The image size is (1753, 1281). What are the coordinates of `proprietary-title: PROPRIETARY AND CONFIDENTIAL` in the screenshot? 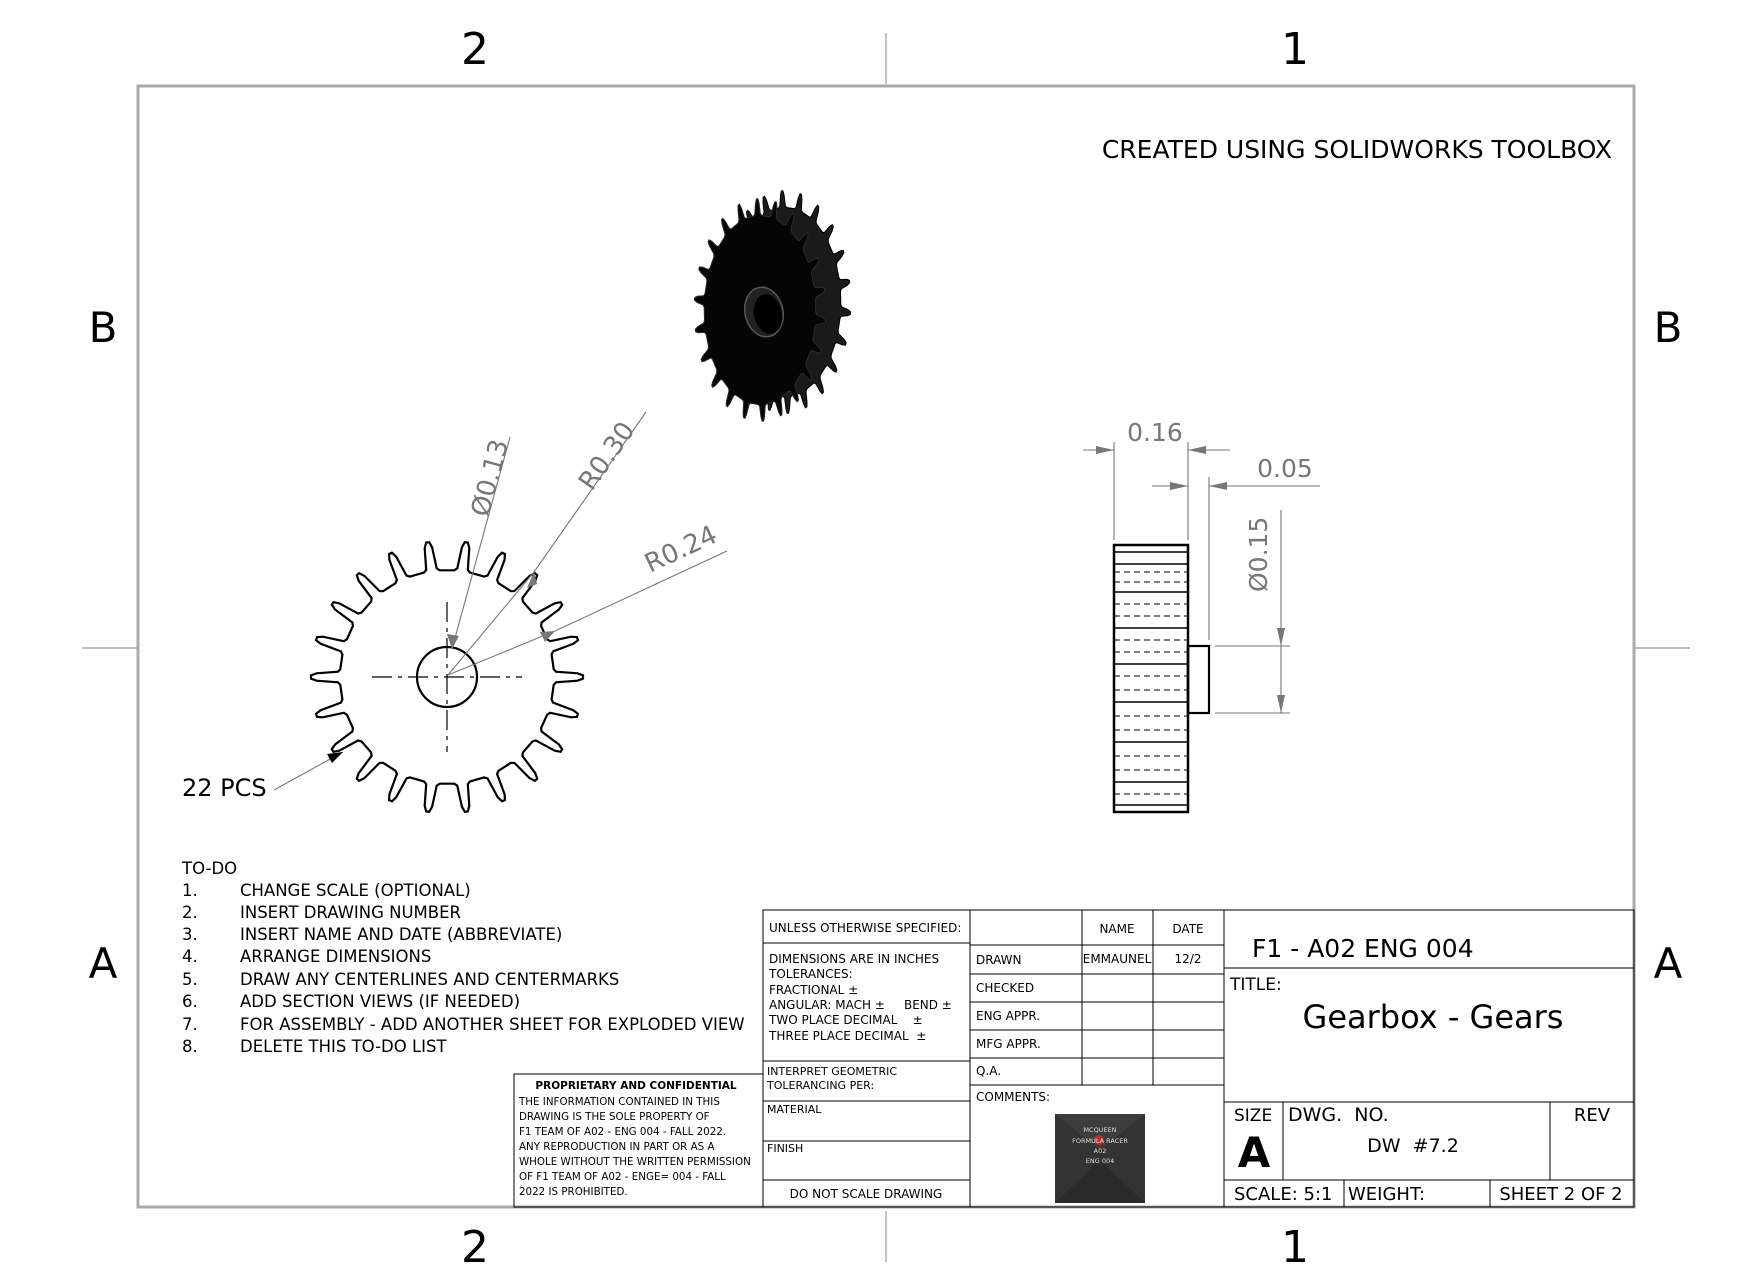 It's located at (635, 1086).